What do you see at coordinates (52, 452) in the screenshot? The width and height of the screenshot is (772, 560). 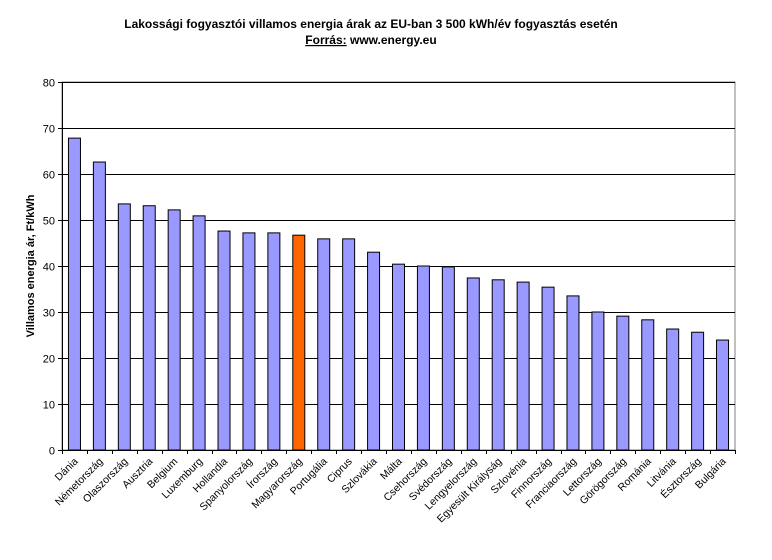 I see `y-tick-label: 0` at bounding box center [52, 452].